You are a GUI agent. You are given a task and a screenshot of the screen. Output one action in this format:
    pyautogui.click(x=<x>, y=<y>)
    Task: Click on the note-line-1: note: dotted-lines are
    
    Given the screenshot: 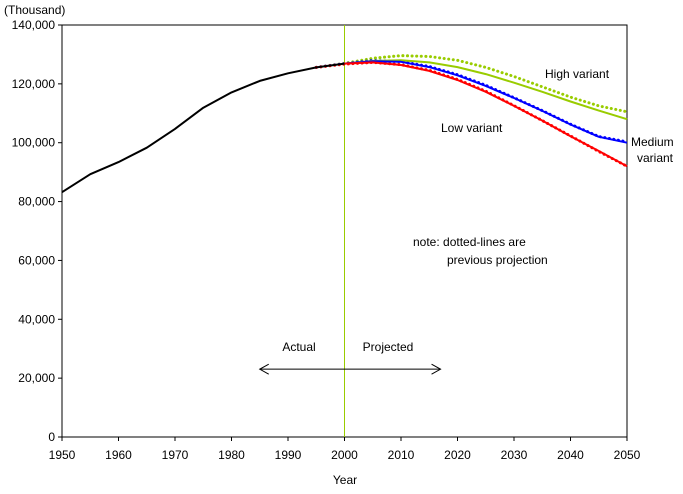 What is the action you would take?
    pyautogui.click(x=469, y=242)
    